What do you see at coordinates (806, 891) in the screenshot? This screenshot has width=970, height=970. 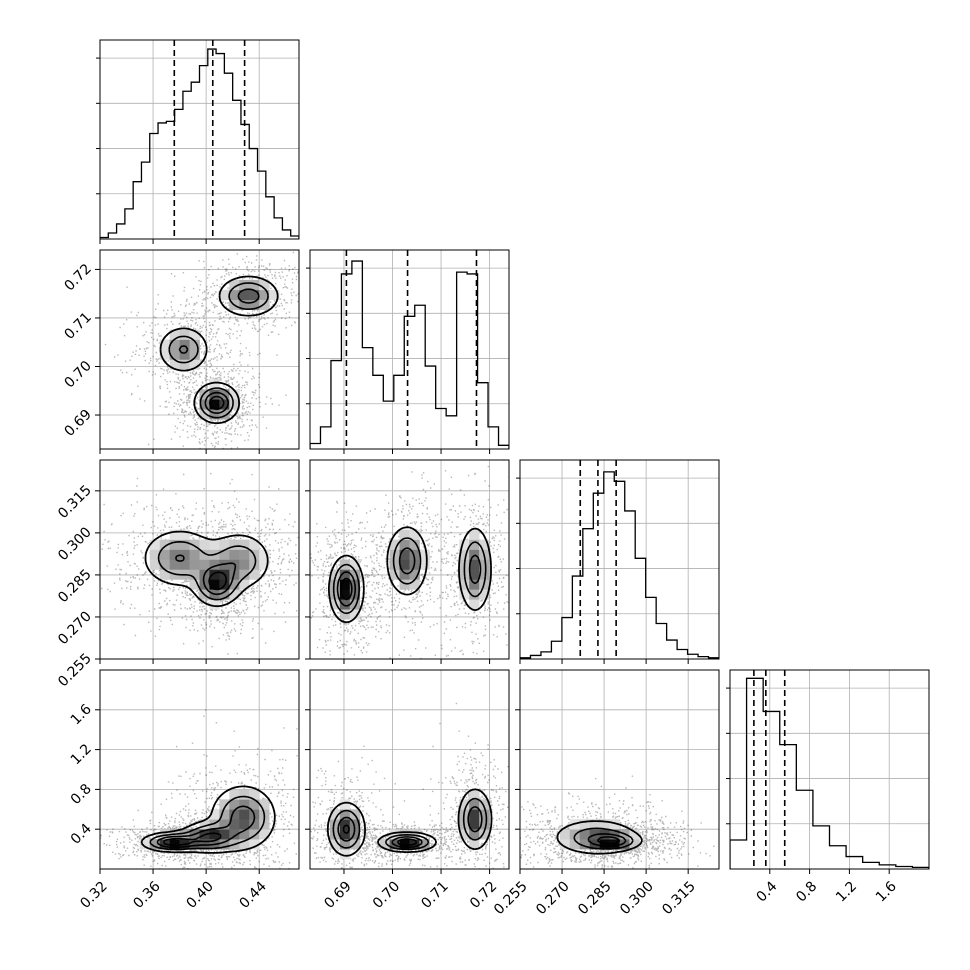 I see `x-tick-label: 0.8` at bounding box center [806, 891].